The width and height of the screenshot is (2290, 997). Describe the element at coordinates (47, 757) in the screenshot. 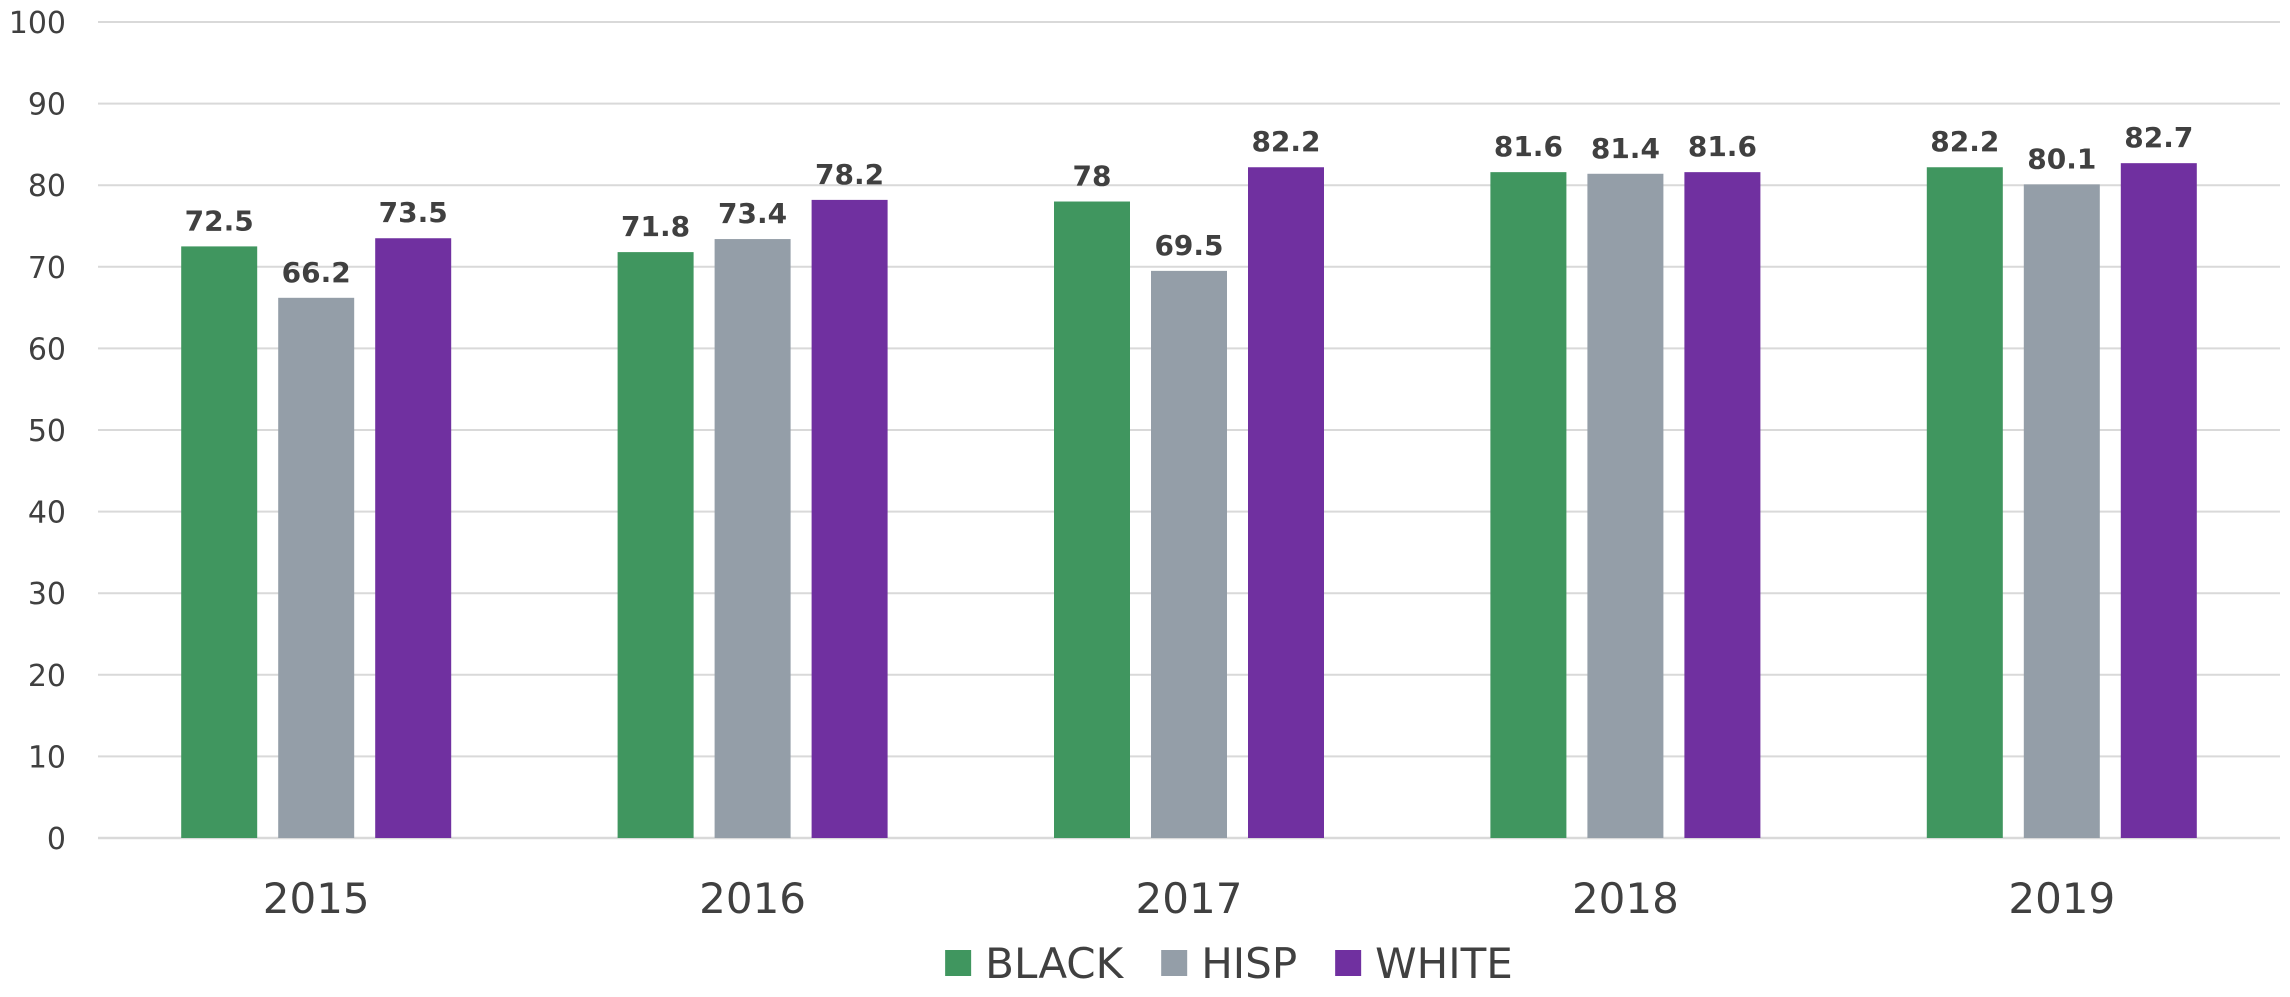

I see `y-tick-label: 10` at that location.